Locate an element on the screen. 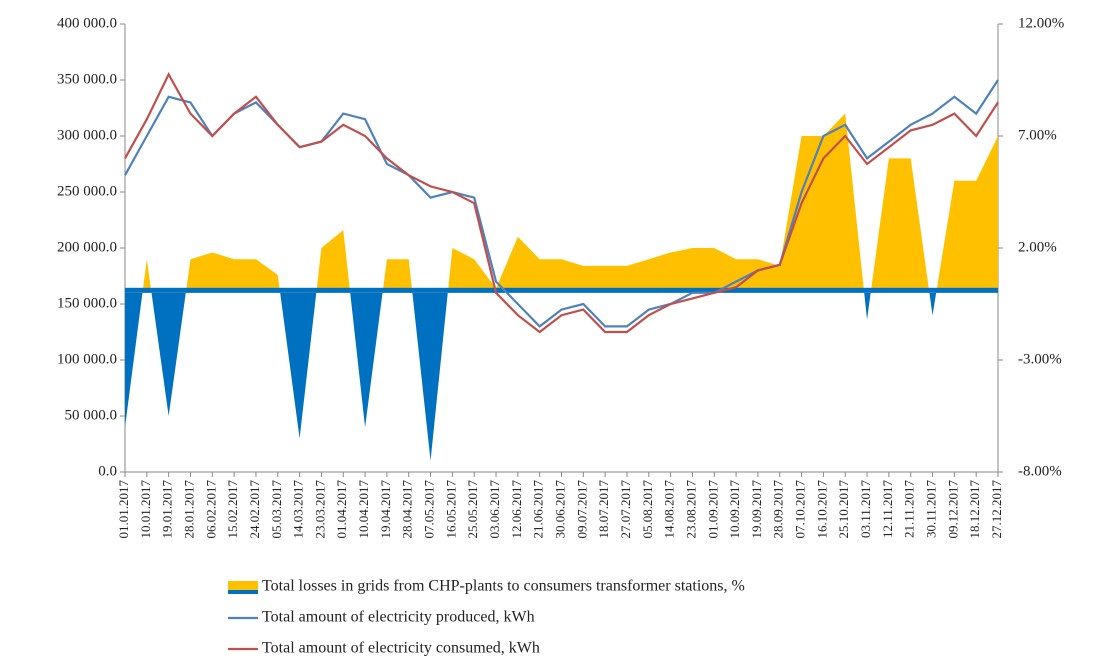 The width and height of the screenshot is (1094, 671). y2-tick-label: -8.00% is located at coordinates (1040, 471).